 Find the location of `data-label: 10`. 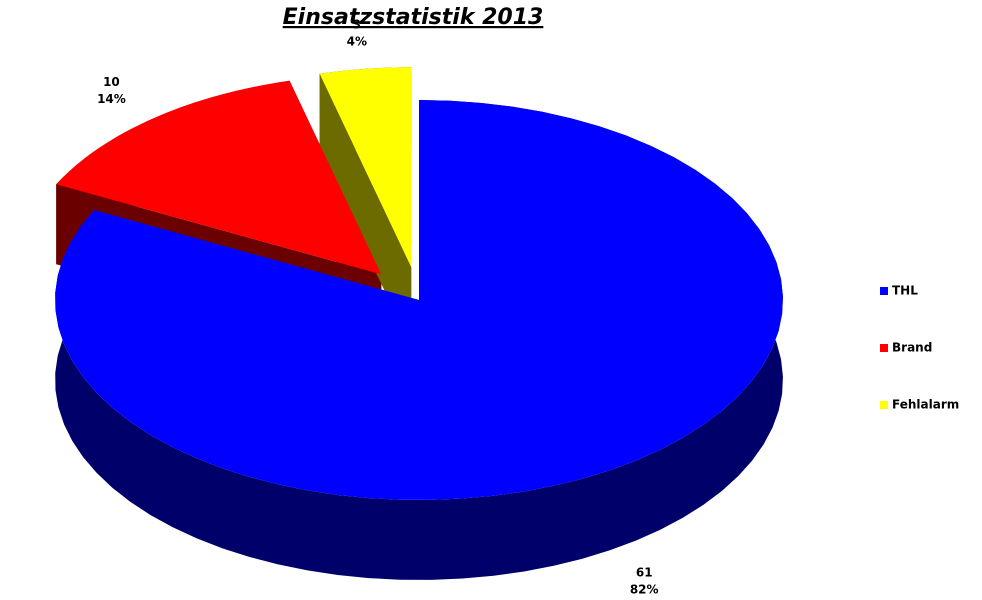

data-label: 10 is located at coordinates (111, 82).